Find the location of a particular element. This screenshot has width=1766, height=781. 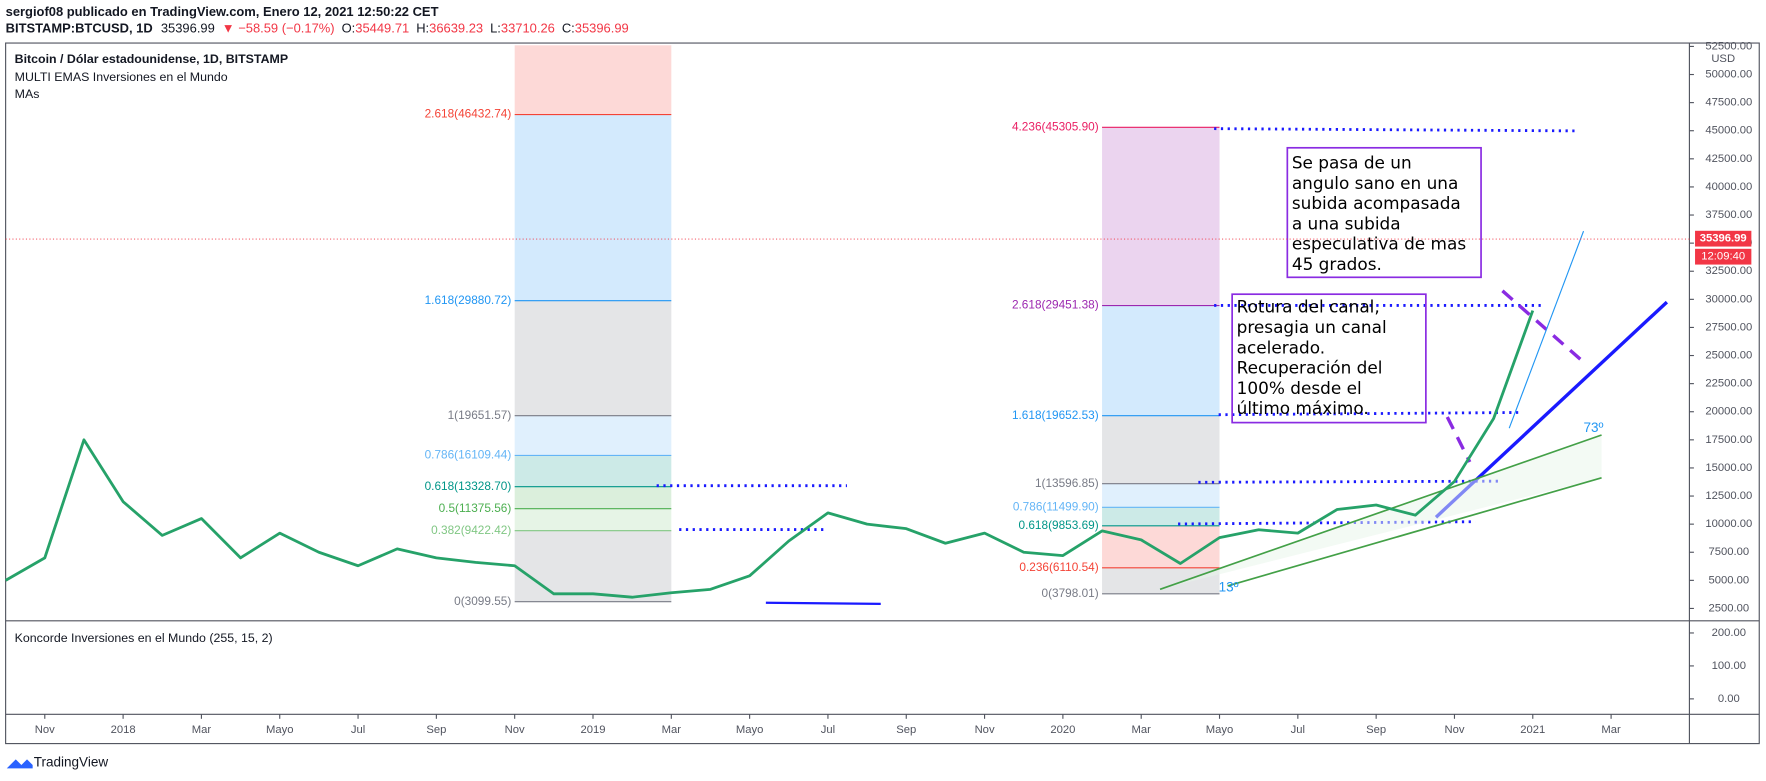

symbol: BITSTAMP:BTCUSD, 1D is located at coordinates (79, 28).